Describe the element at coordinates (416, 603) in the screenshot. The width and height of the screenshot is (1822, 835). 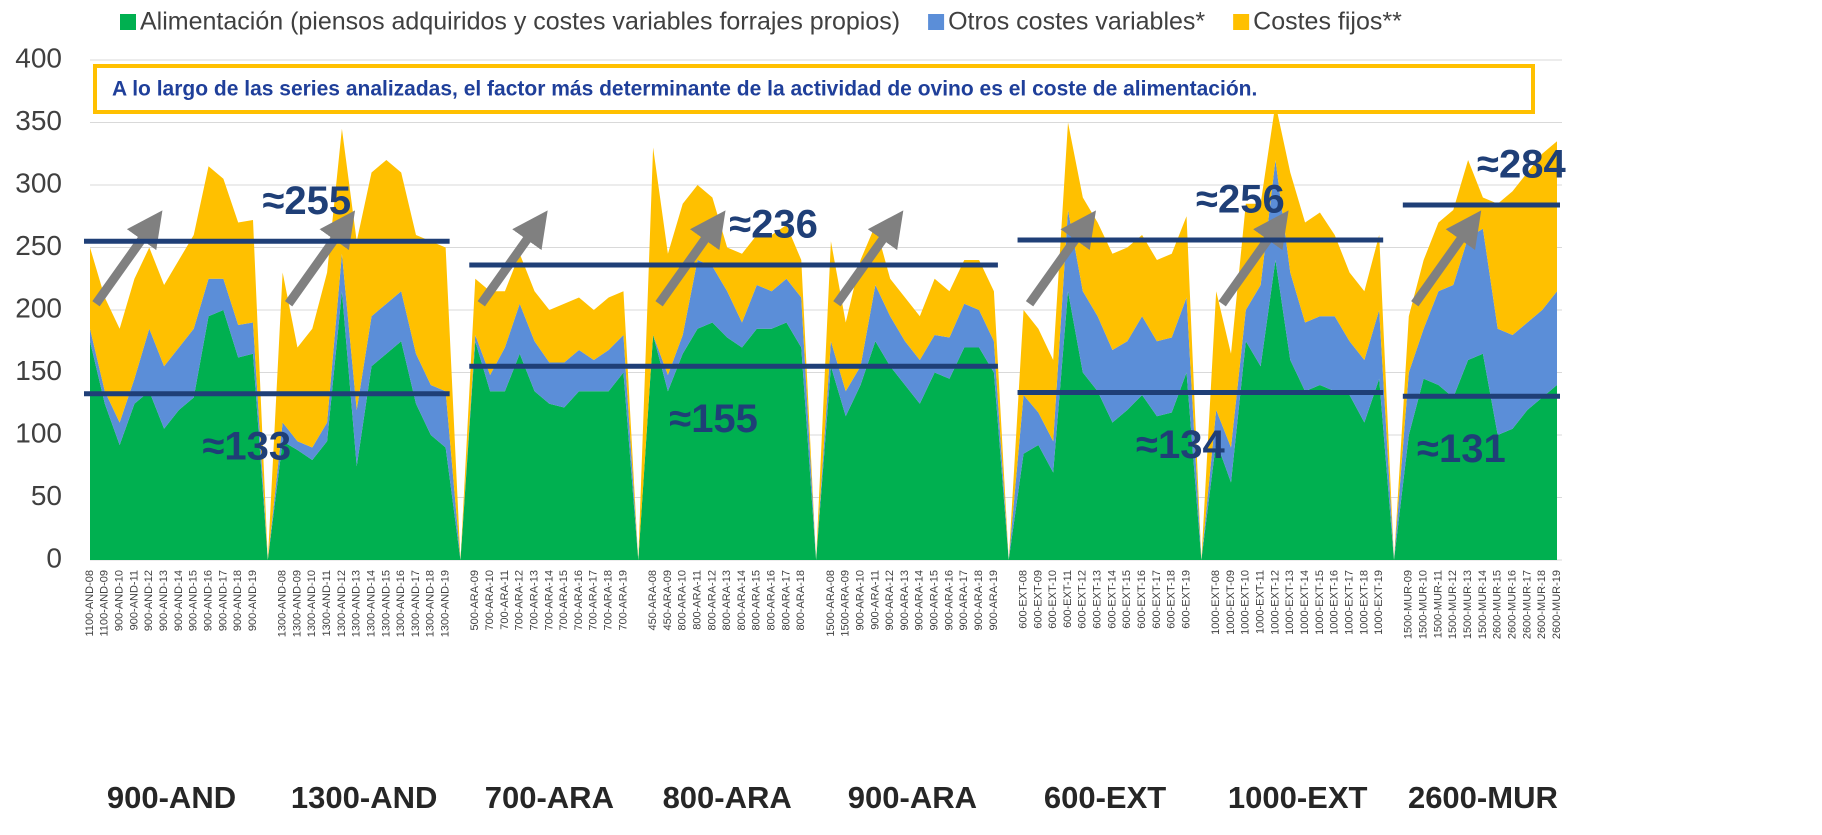
I see `x-tick-label: 1300-AND-17` at that location.